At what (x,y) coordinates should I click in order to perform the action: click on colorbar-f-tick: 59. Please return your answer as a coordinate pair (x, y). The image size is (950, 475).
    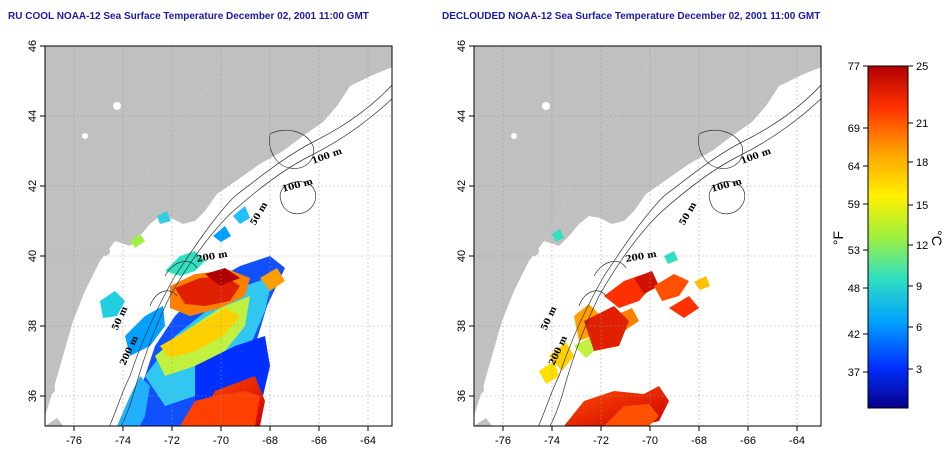
    Looking at the image, I should click on (854, 205).